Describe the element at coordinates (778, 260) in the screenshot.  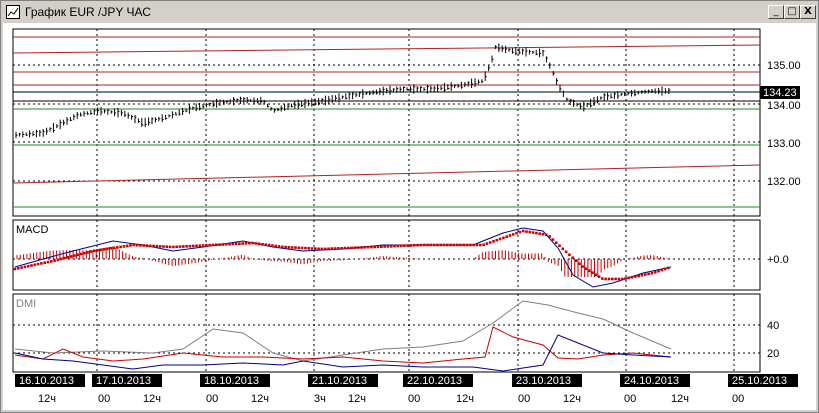
I see `macd-zero-label: +0.0` at that location.